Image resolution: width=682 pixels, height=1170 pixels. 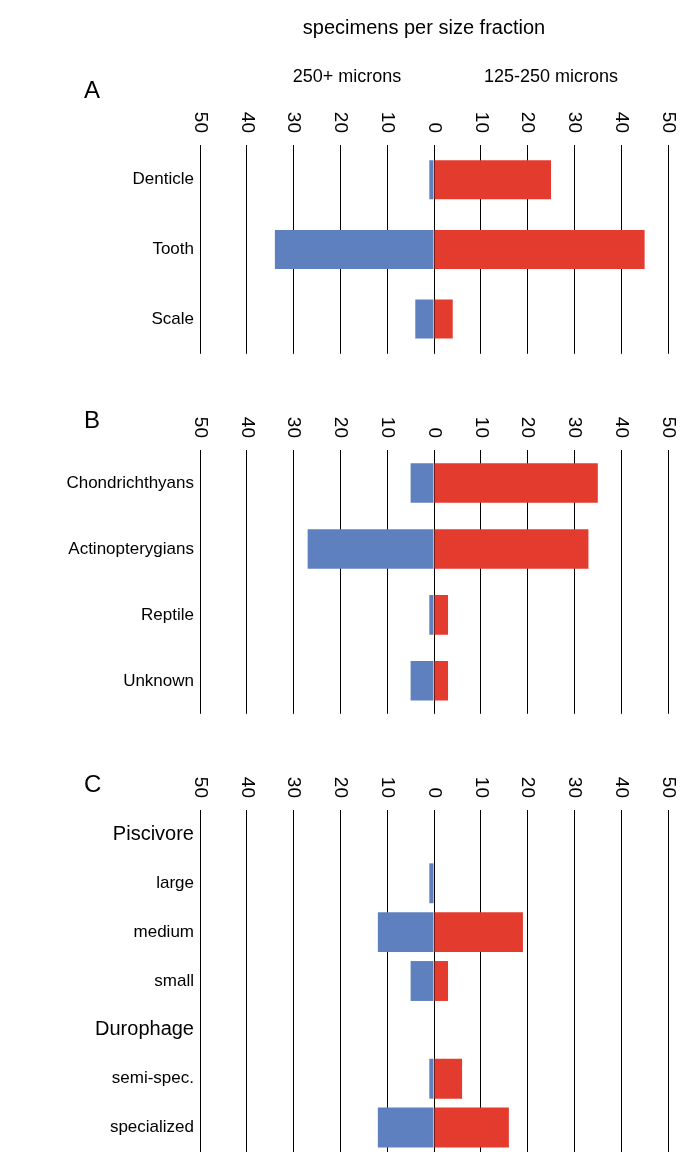 I want to click on y-tick-label: Durophage, so click(x=144, y=1028).